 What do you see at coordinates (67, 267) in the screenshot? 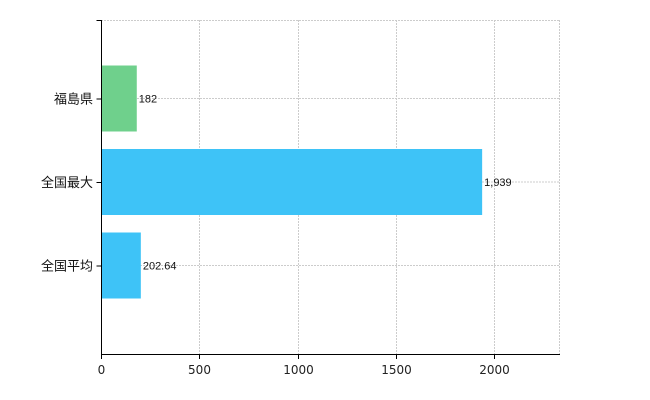
I see `category-label: 全国平均` at bounding box center [67, 267].